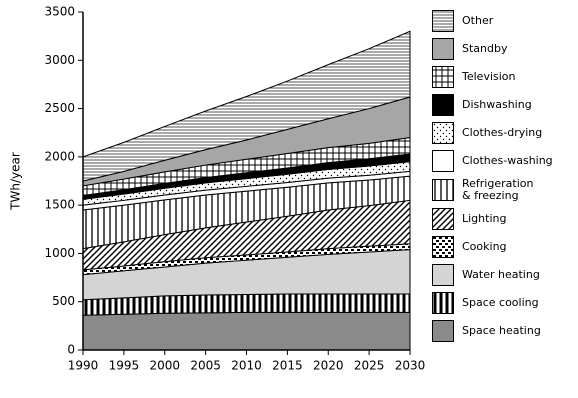  Describe the element at coordinates (59, 108) in the screenshot. I see `y-tick-label: 2500` at that location.